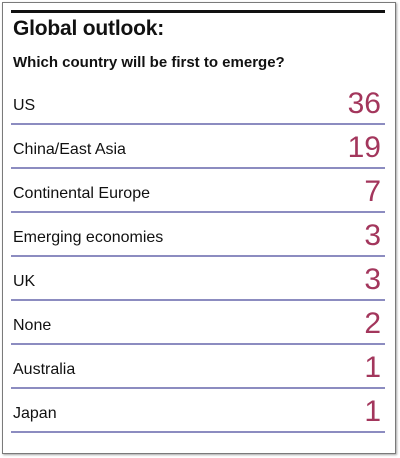 The image size is (400, 458). Describe the element at coordinates (149, 62) in the screenshot. I see `chart-subtitle: Which country will be first to emerge?` at that location.